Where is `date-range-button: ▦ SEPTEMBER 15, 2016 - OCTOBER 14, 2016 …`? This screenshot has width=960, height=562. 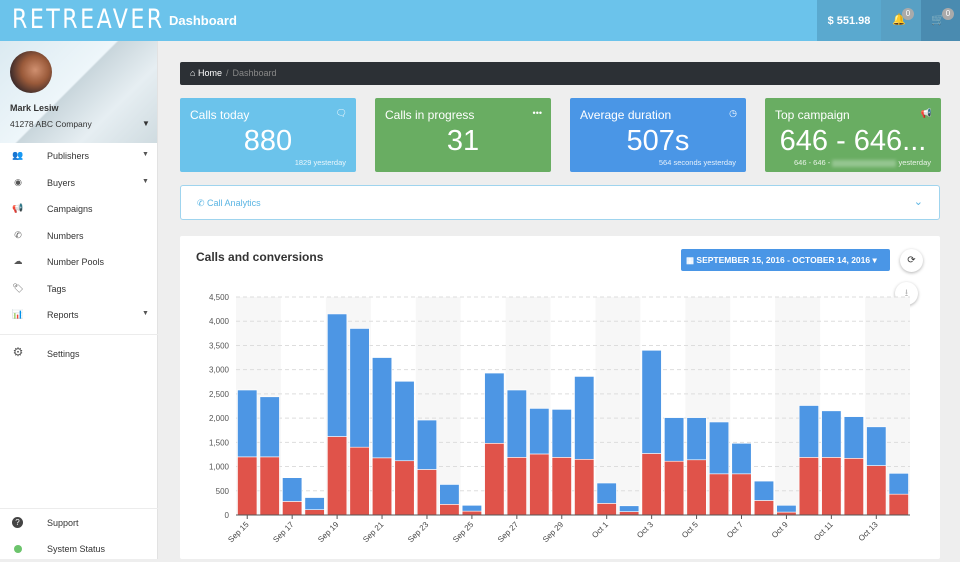
date-range-button: ▦ SEPTEMBER 15, 2016 - OCTOBER 14, 2016 … is located at coordinates (785, 260).